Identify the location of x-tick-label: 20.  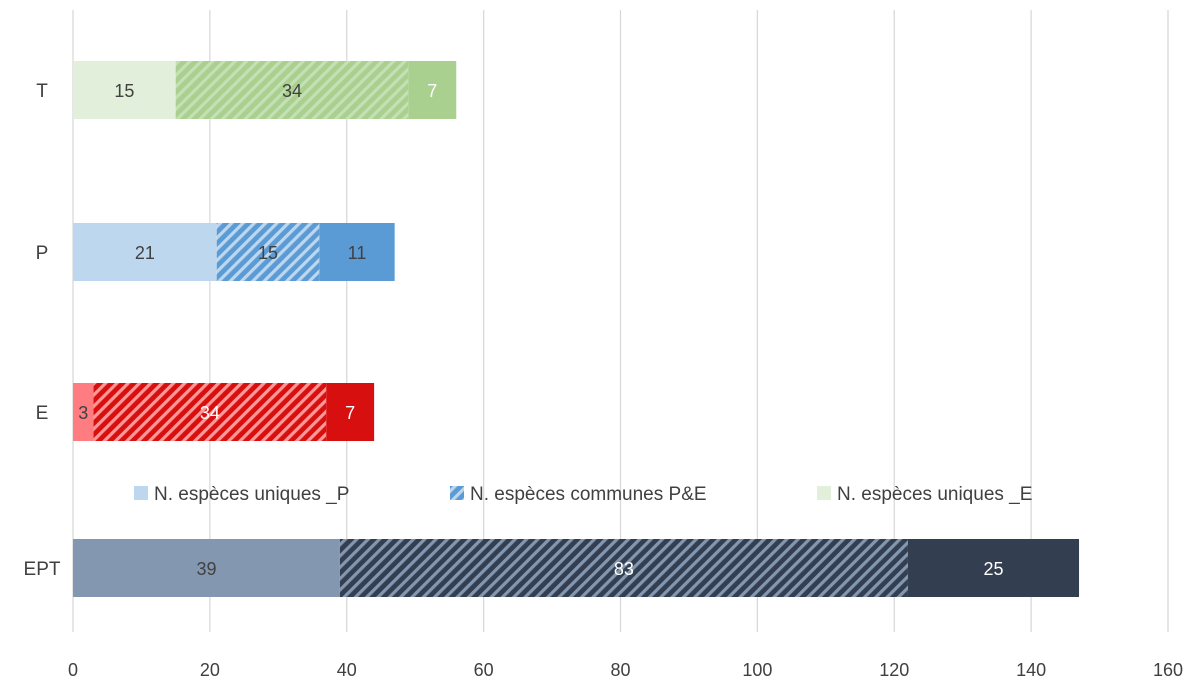
(210, 670).